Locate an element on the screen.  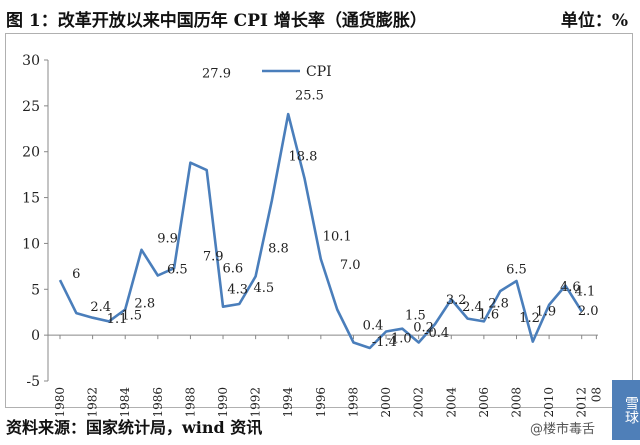
data-label: 1.9 is located at coordinates (545, 312).